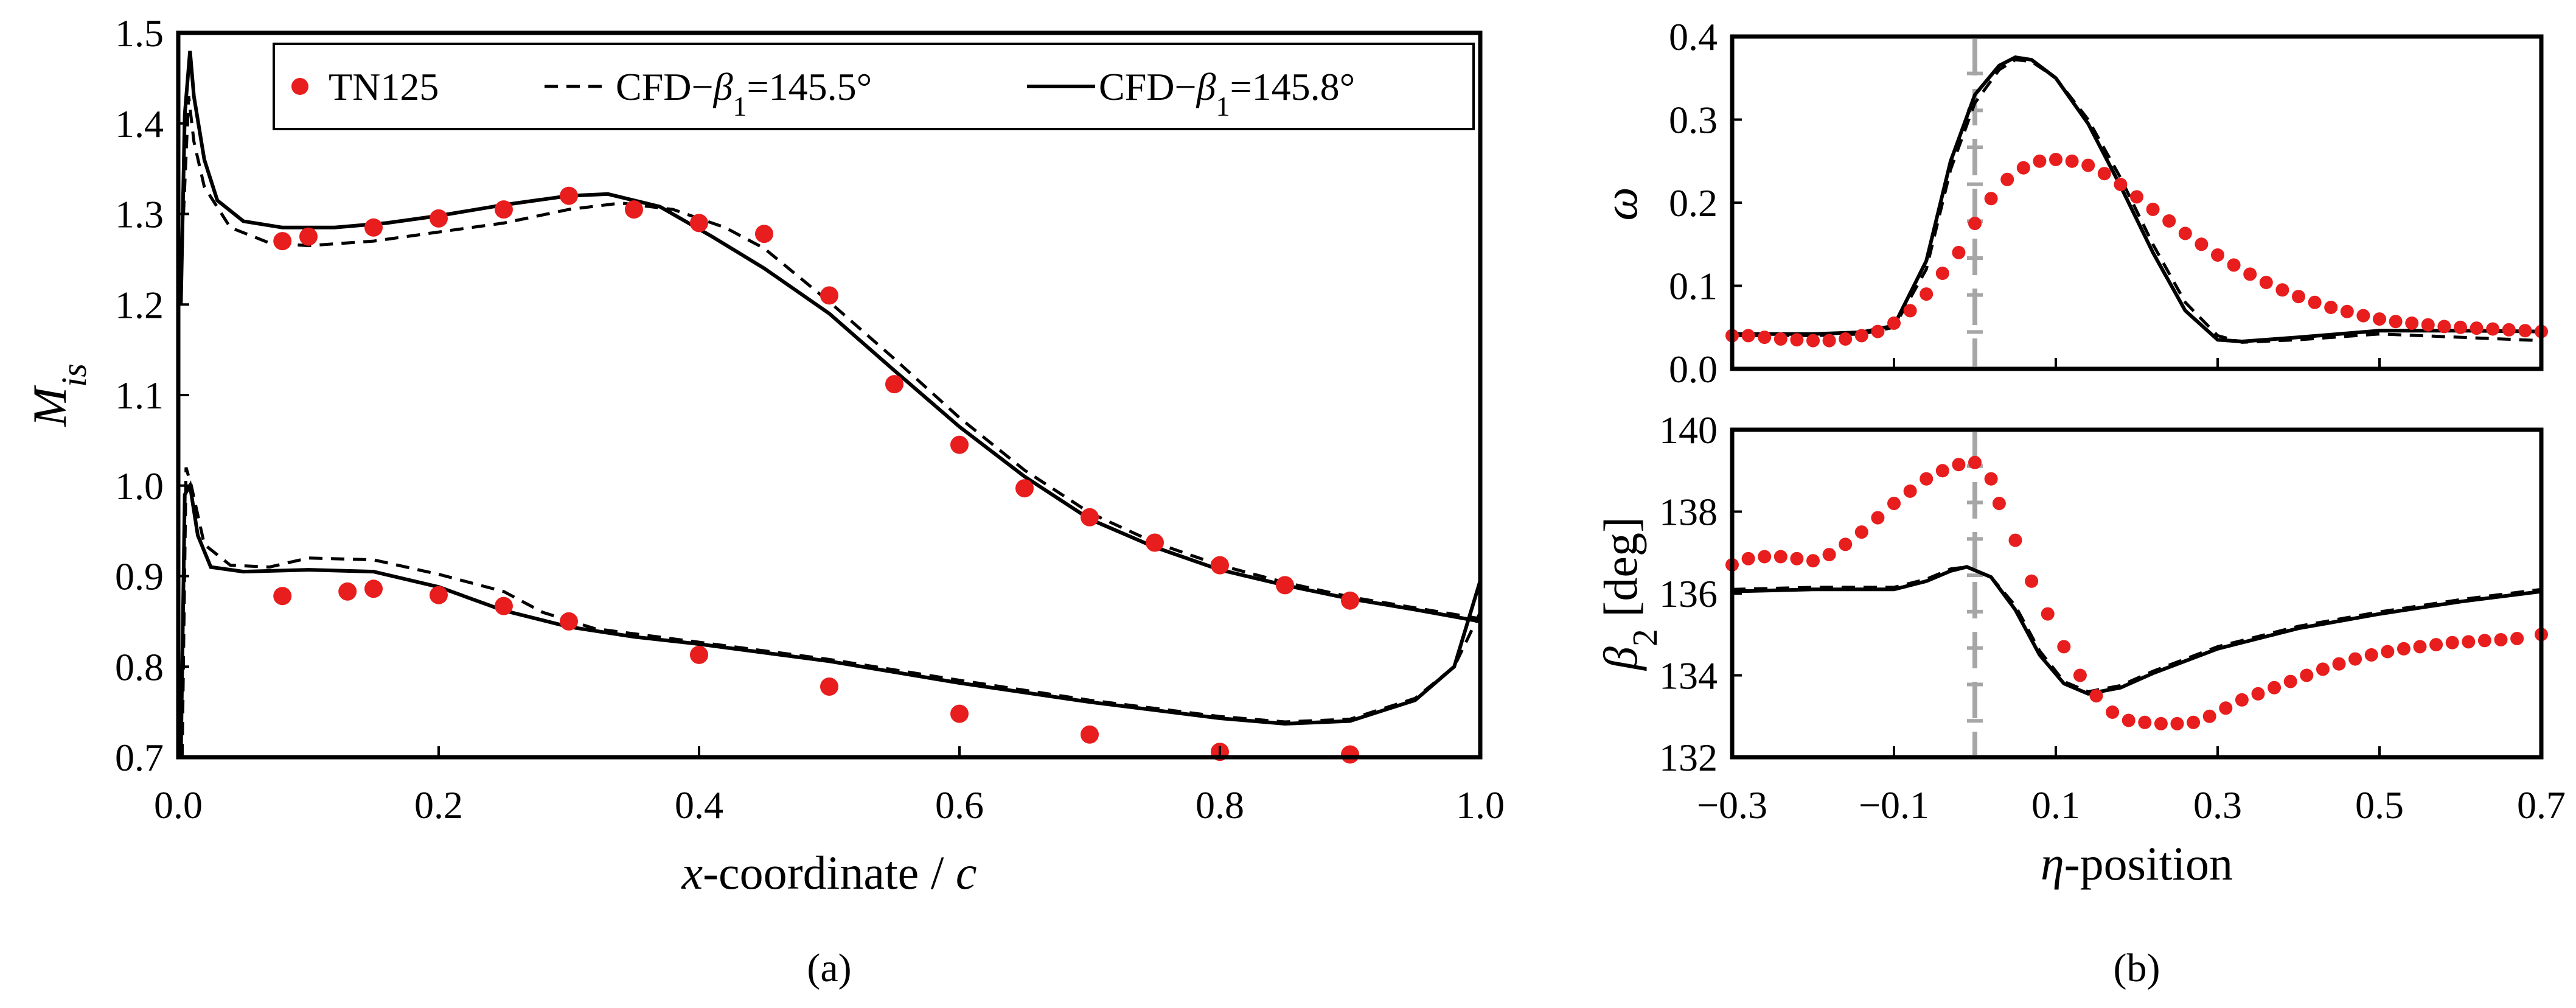 The width and height of the screenshot is (2576, 1008). What do you see at coordinates (2148, 864) in the screenshot?
I see `panel-b-x-label-rest: -position` at bounding box center [2148, 864].